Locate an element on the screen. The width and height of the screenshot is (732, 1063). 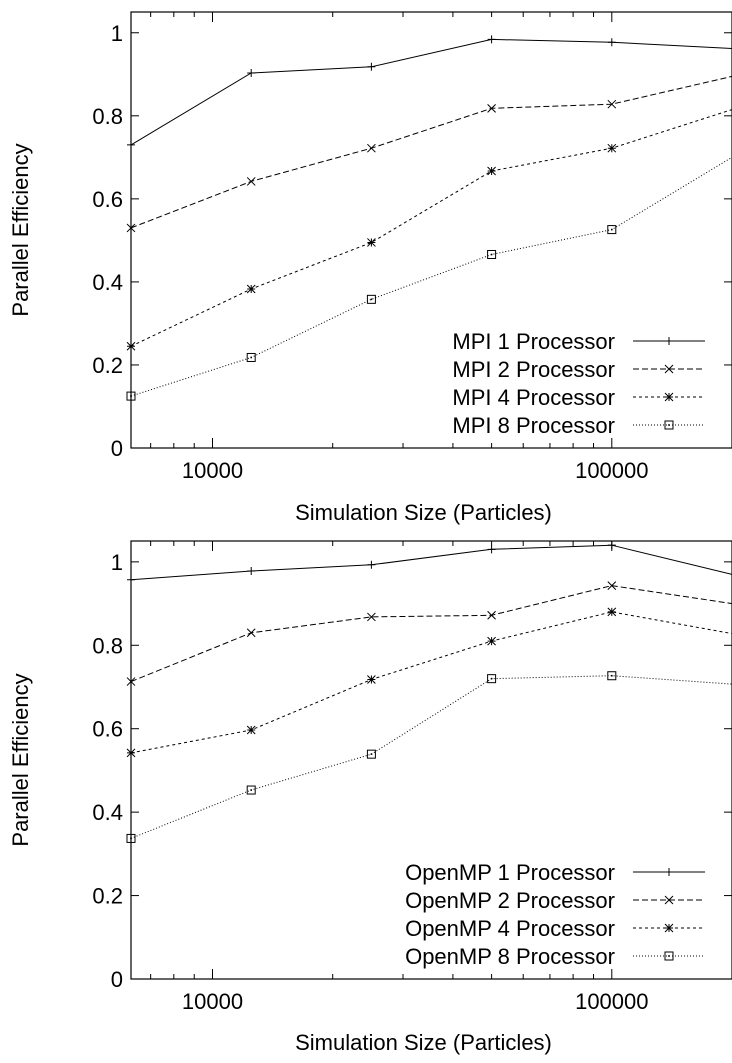
legend-label: OpenMP 4 Processor is located at coordinates (510, 928).